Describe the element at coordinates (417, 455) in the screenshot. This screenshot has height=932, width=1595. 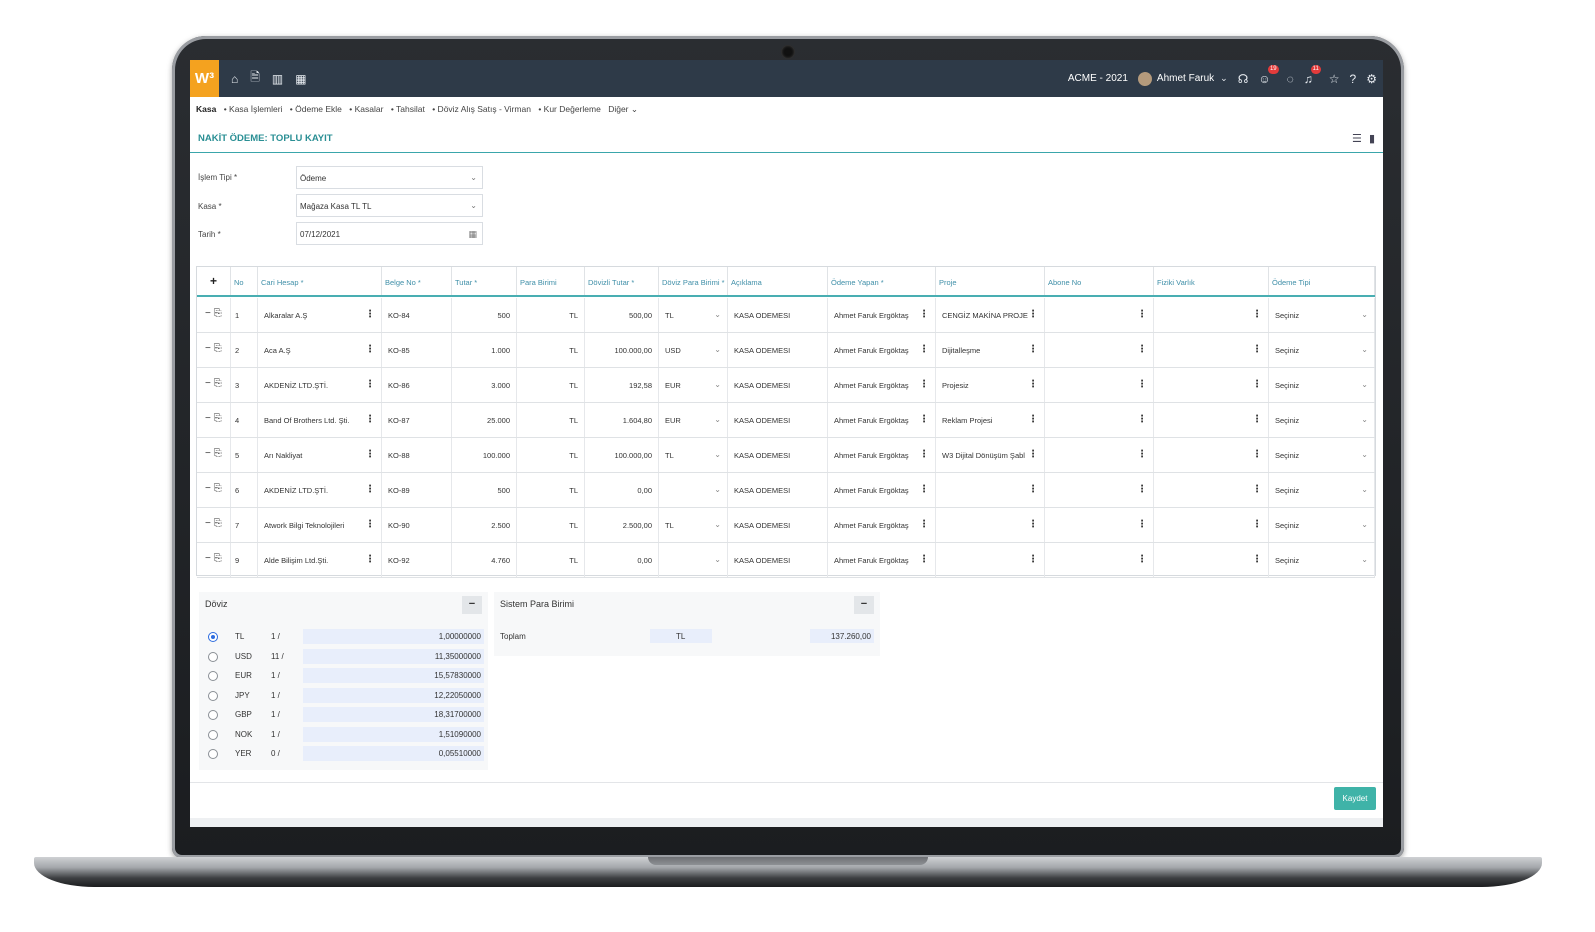
I see `table-cell: KO-88` at that location.